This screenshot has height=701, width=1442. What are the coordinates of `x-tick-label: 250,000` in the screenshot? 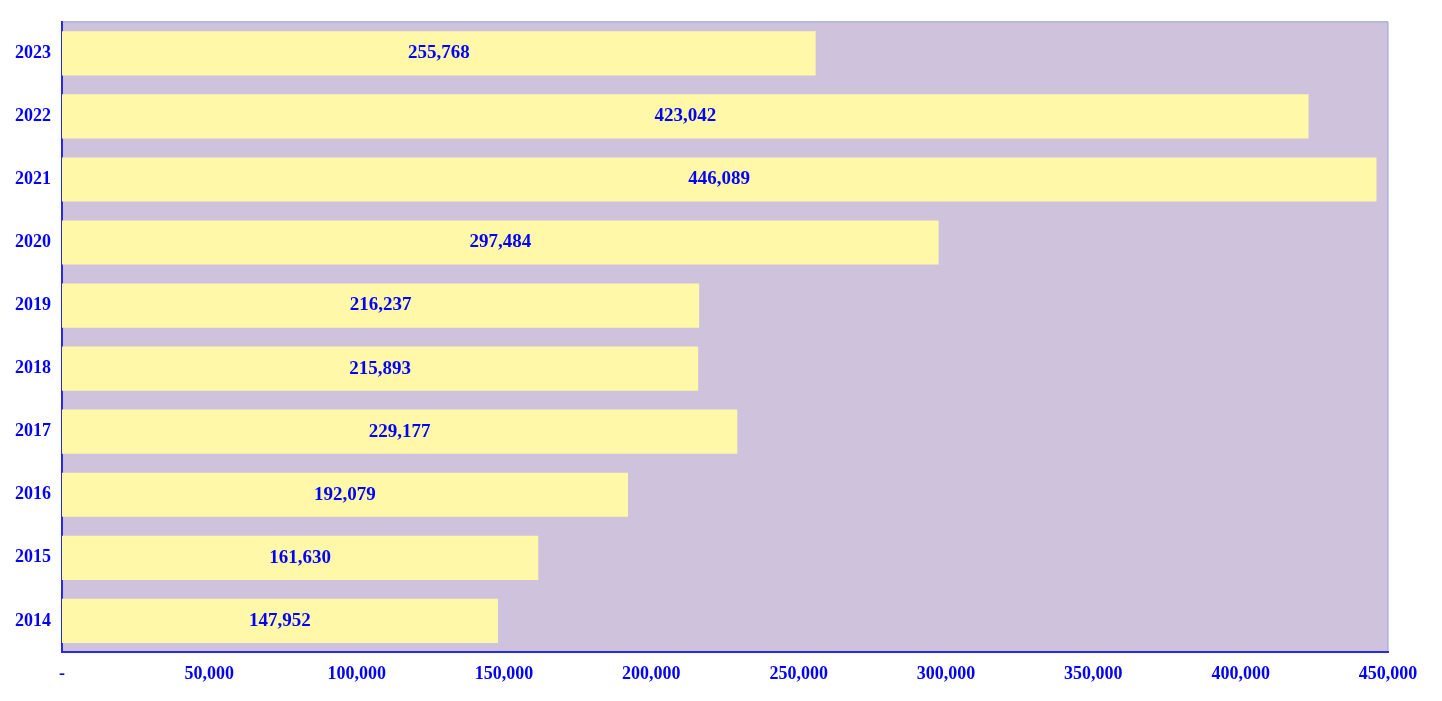 It's located at (798, 672).